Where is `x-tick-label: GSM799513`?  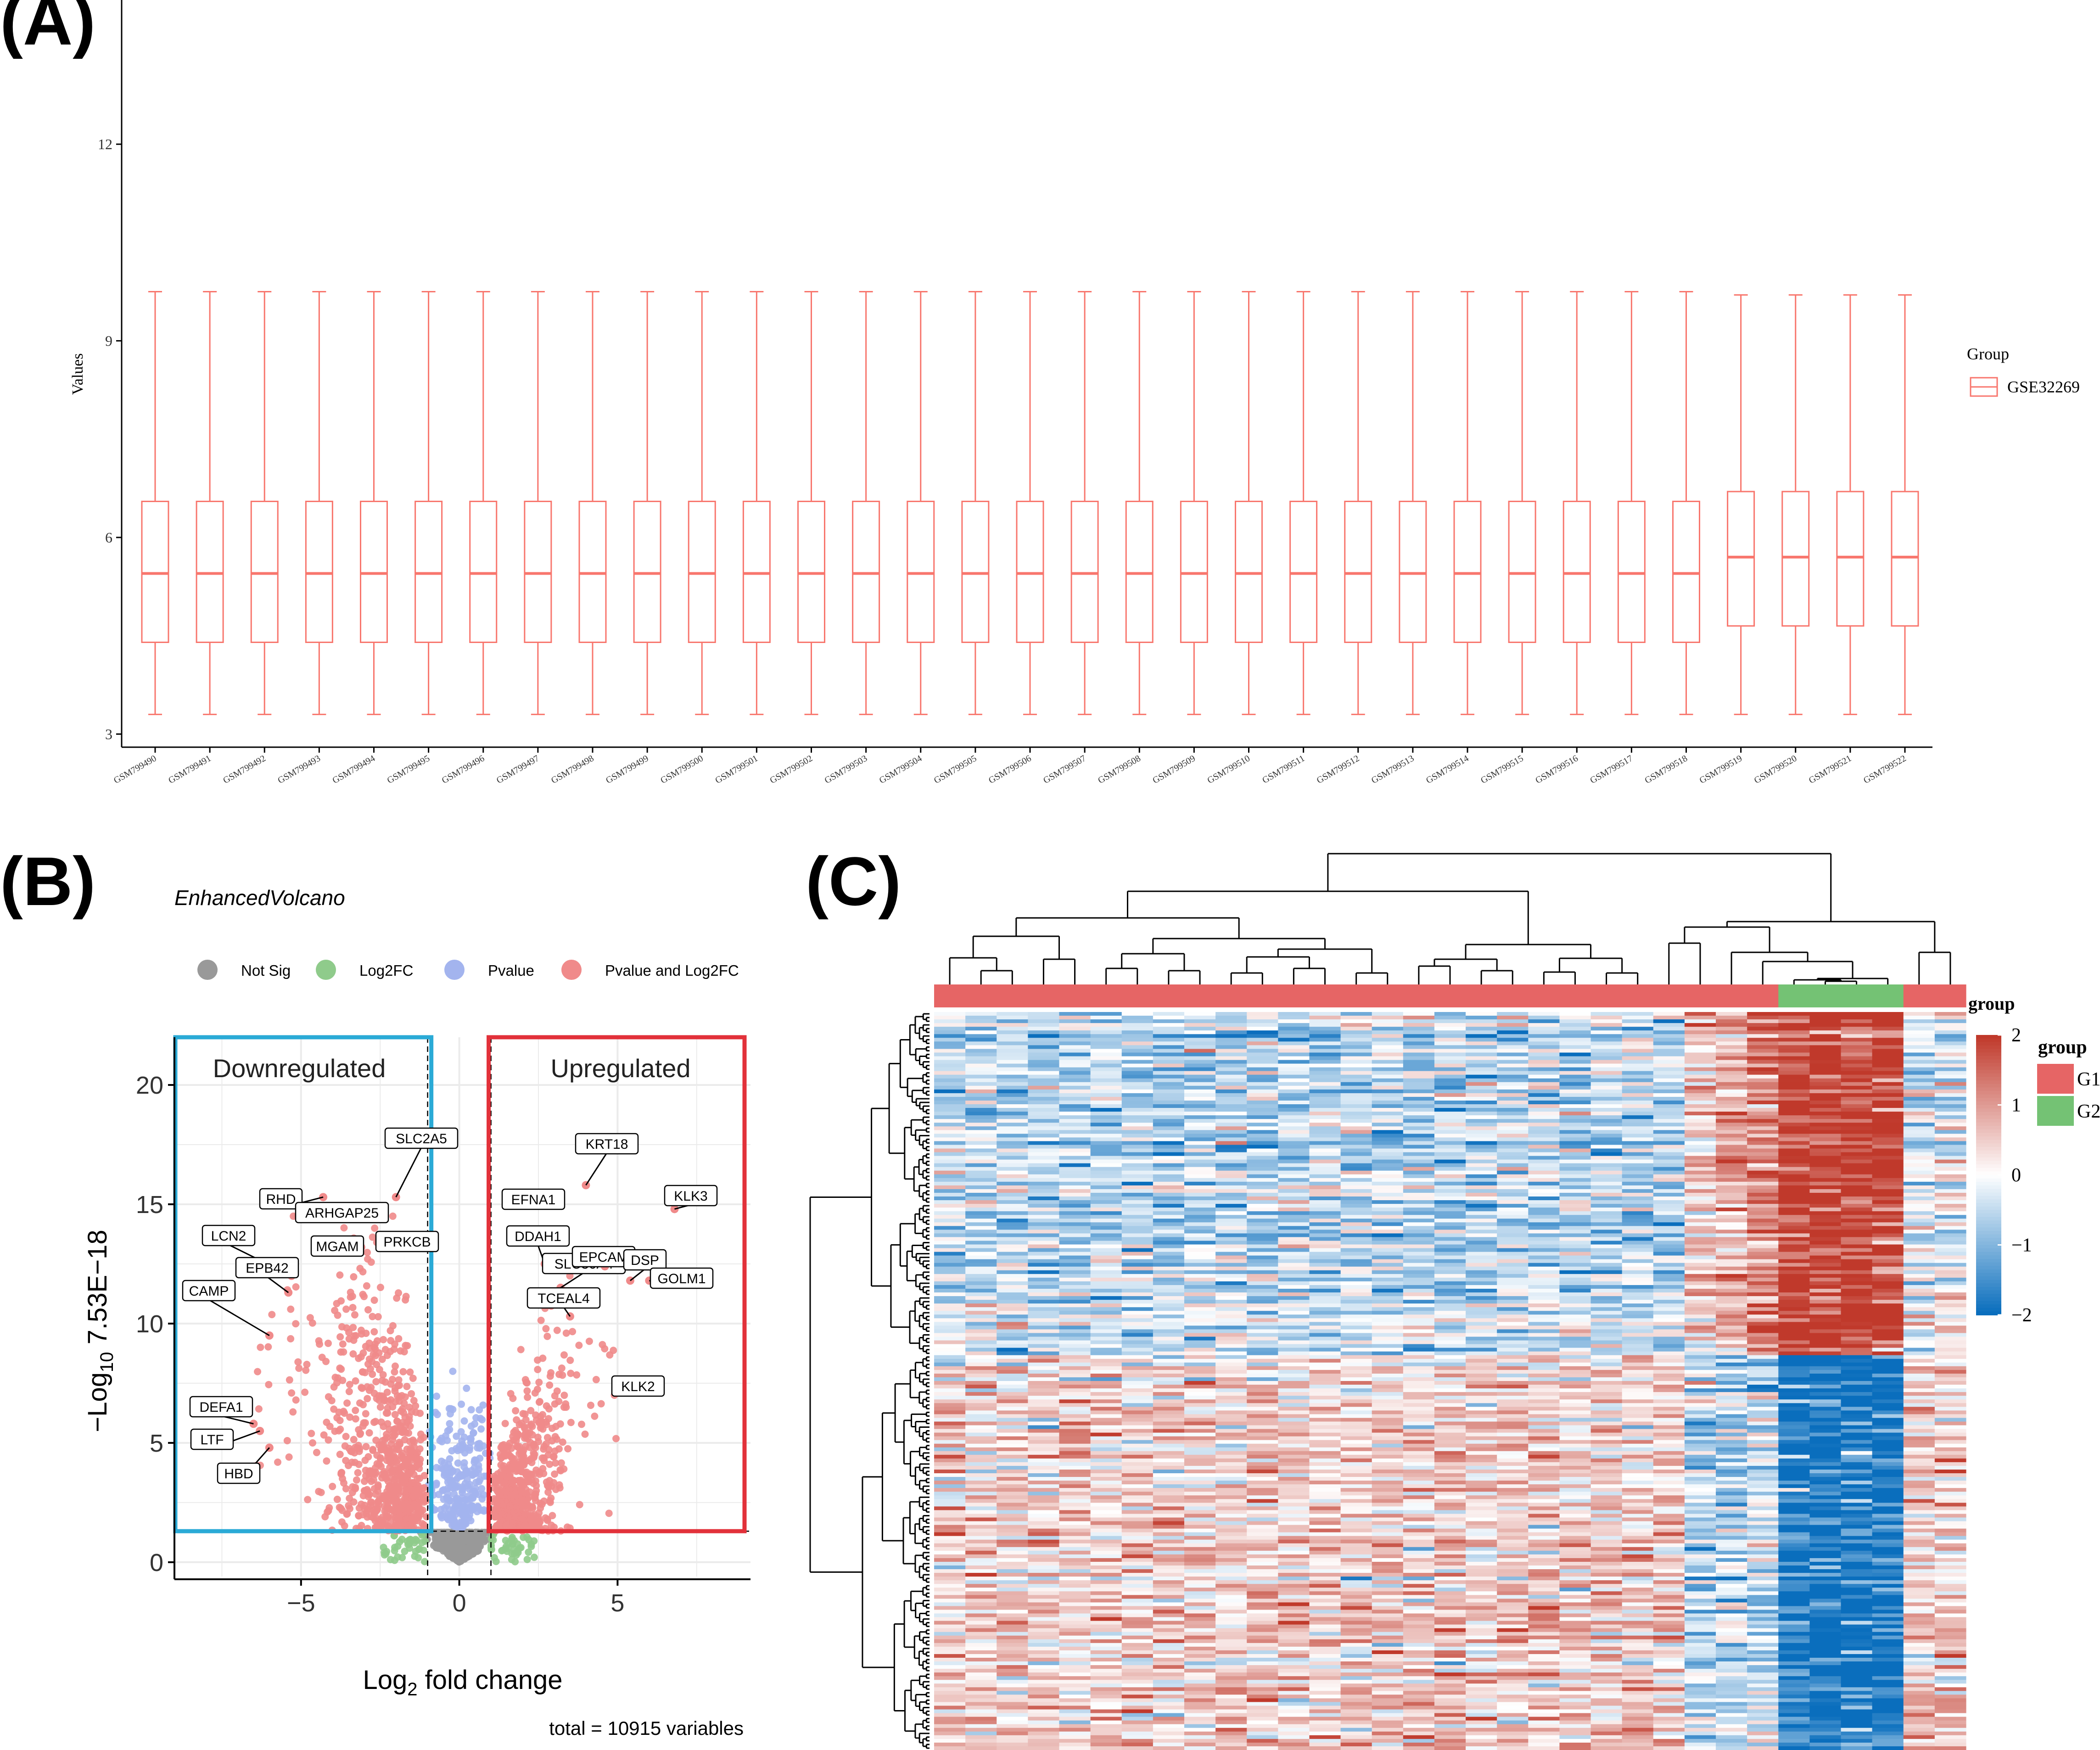
x-tick-label: GSM799513 is located at coordinates (1393, 769).